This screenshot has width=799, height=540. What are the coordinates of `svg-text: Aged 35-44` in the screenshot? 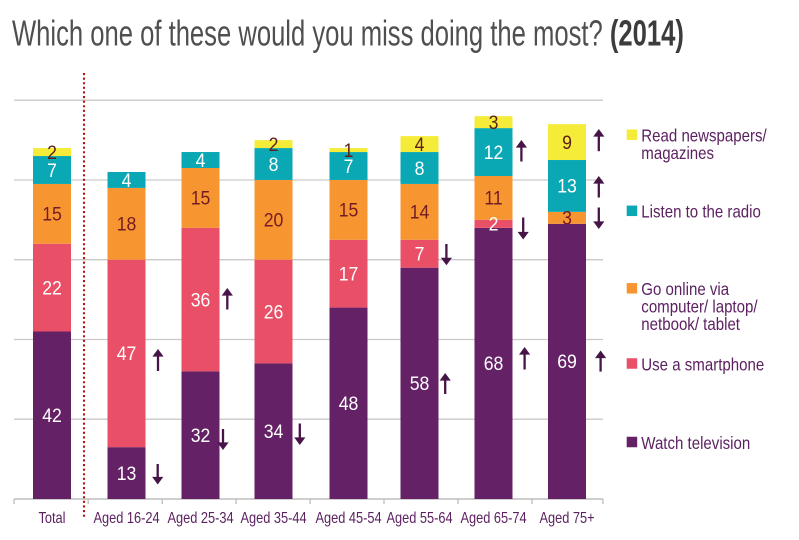 It's located at (273, 519).